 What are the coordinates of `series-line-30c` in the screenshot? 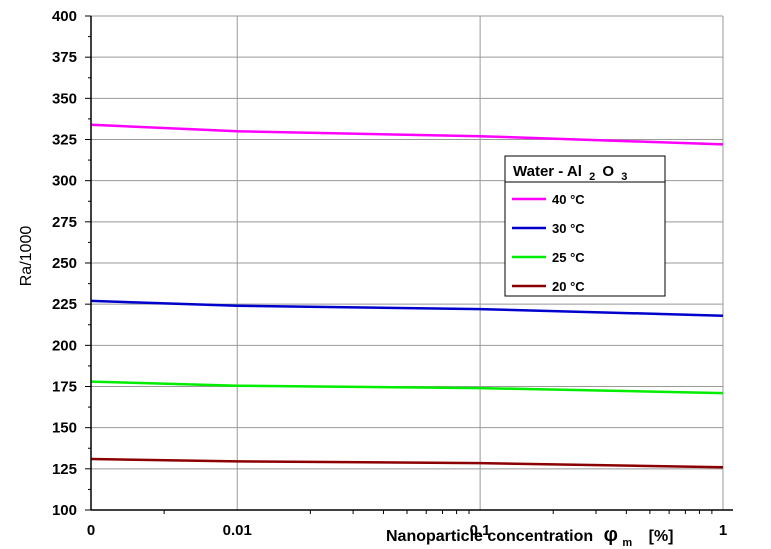 It's located at (407, 308).